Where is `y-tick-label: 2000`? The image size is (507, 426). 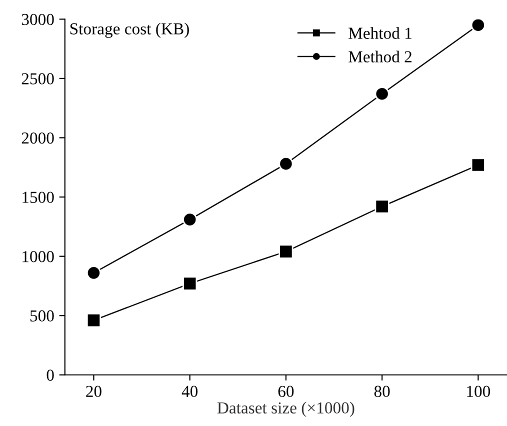
y-tick-label: 2000 is located at coordinates (38, 138).